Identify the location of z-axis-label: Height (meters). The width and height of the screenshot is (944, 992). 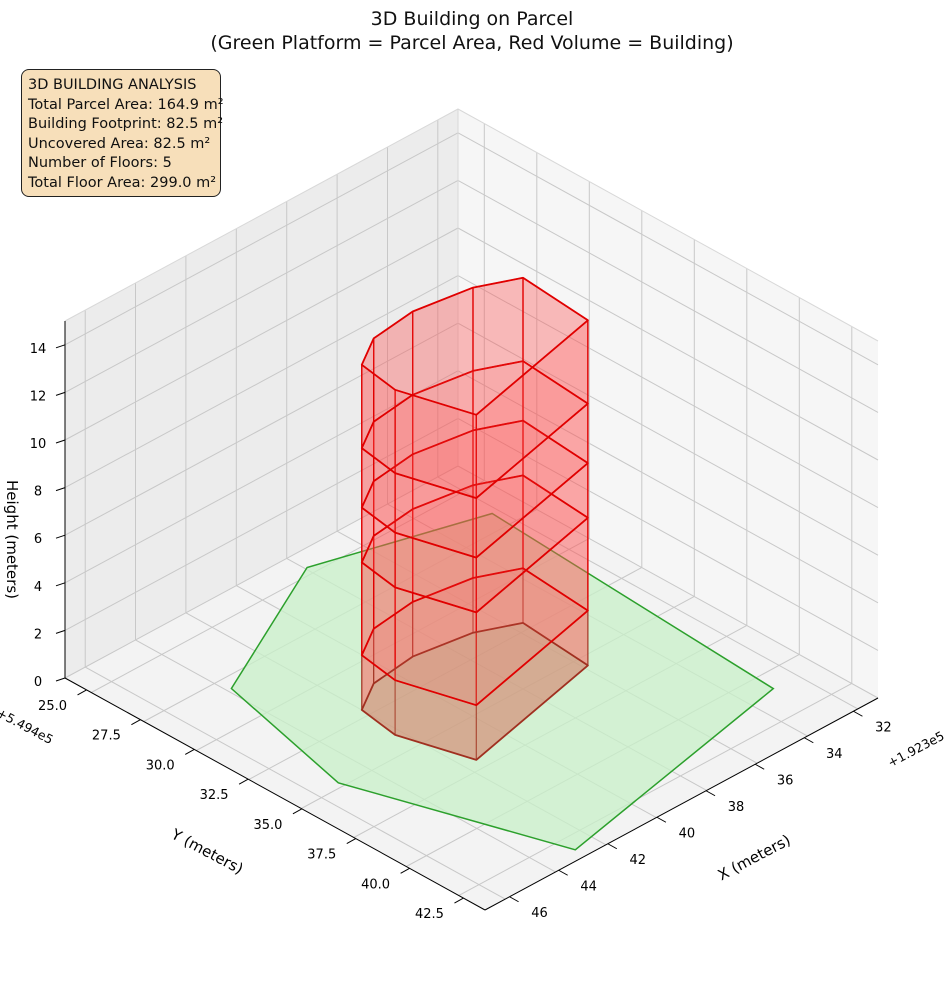
(12, 539).